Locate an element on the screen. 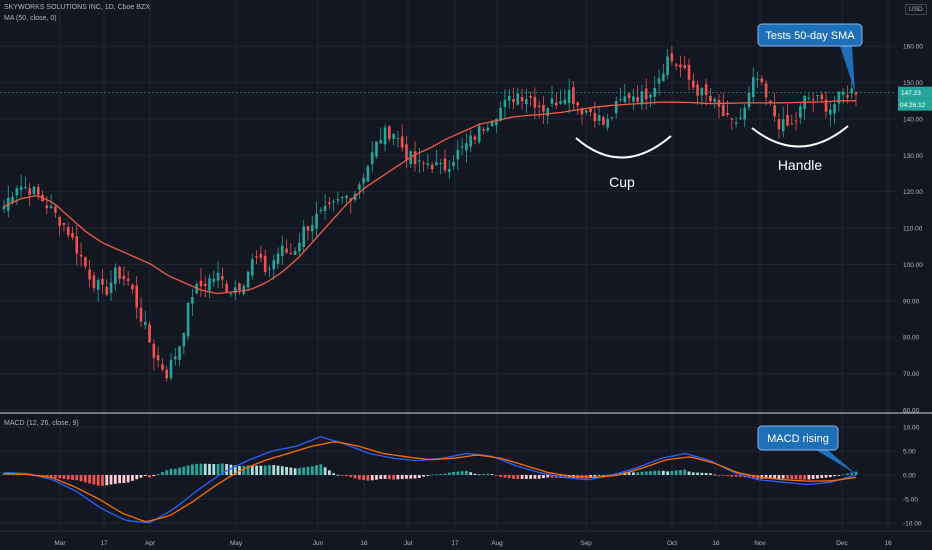 The width and height of the screenshot is (932, 550). macd-callout-text: MACD rising is located at coordinates (798, 439).